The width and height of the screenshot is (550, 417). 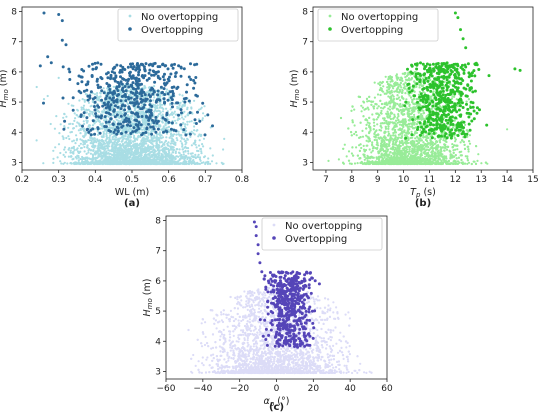 I want to click on panel-label: (a), so click(x=132, y=203).